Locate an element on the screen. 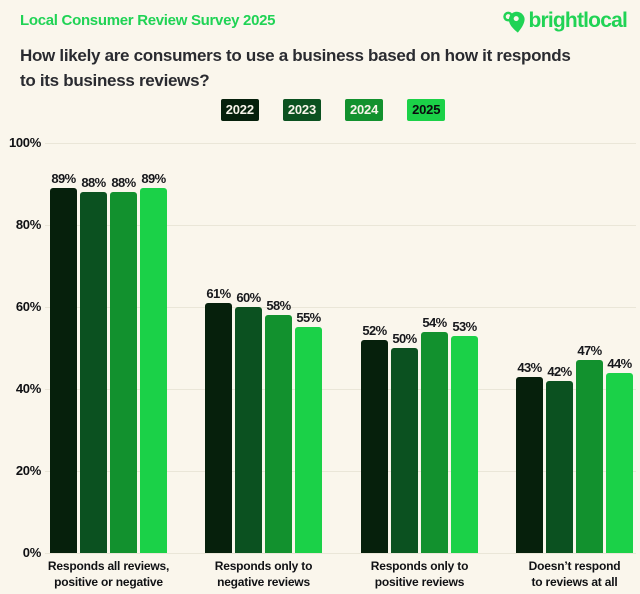  bar-value-label: 52% is located at coordinates (374, 330).